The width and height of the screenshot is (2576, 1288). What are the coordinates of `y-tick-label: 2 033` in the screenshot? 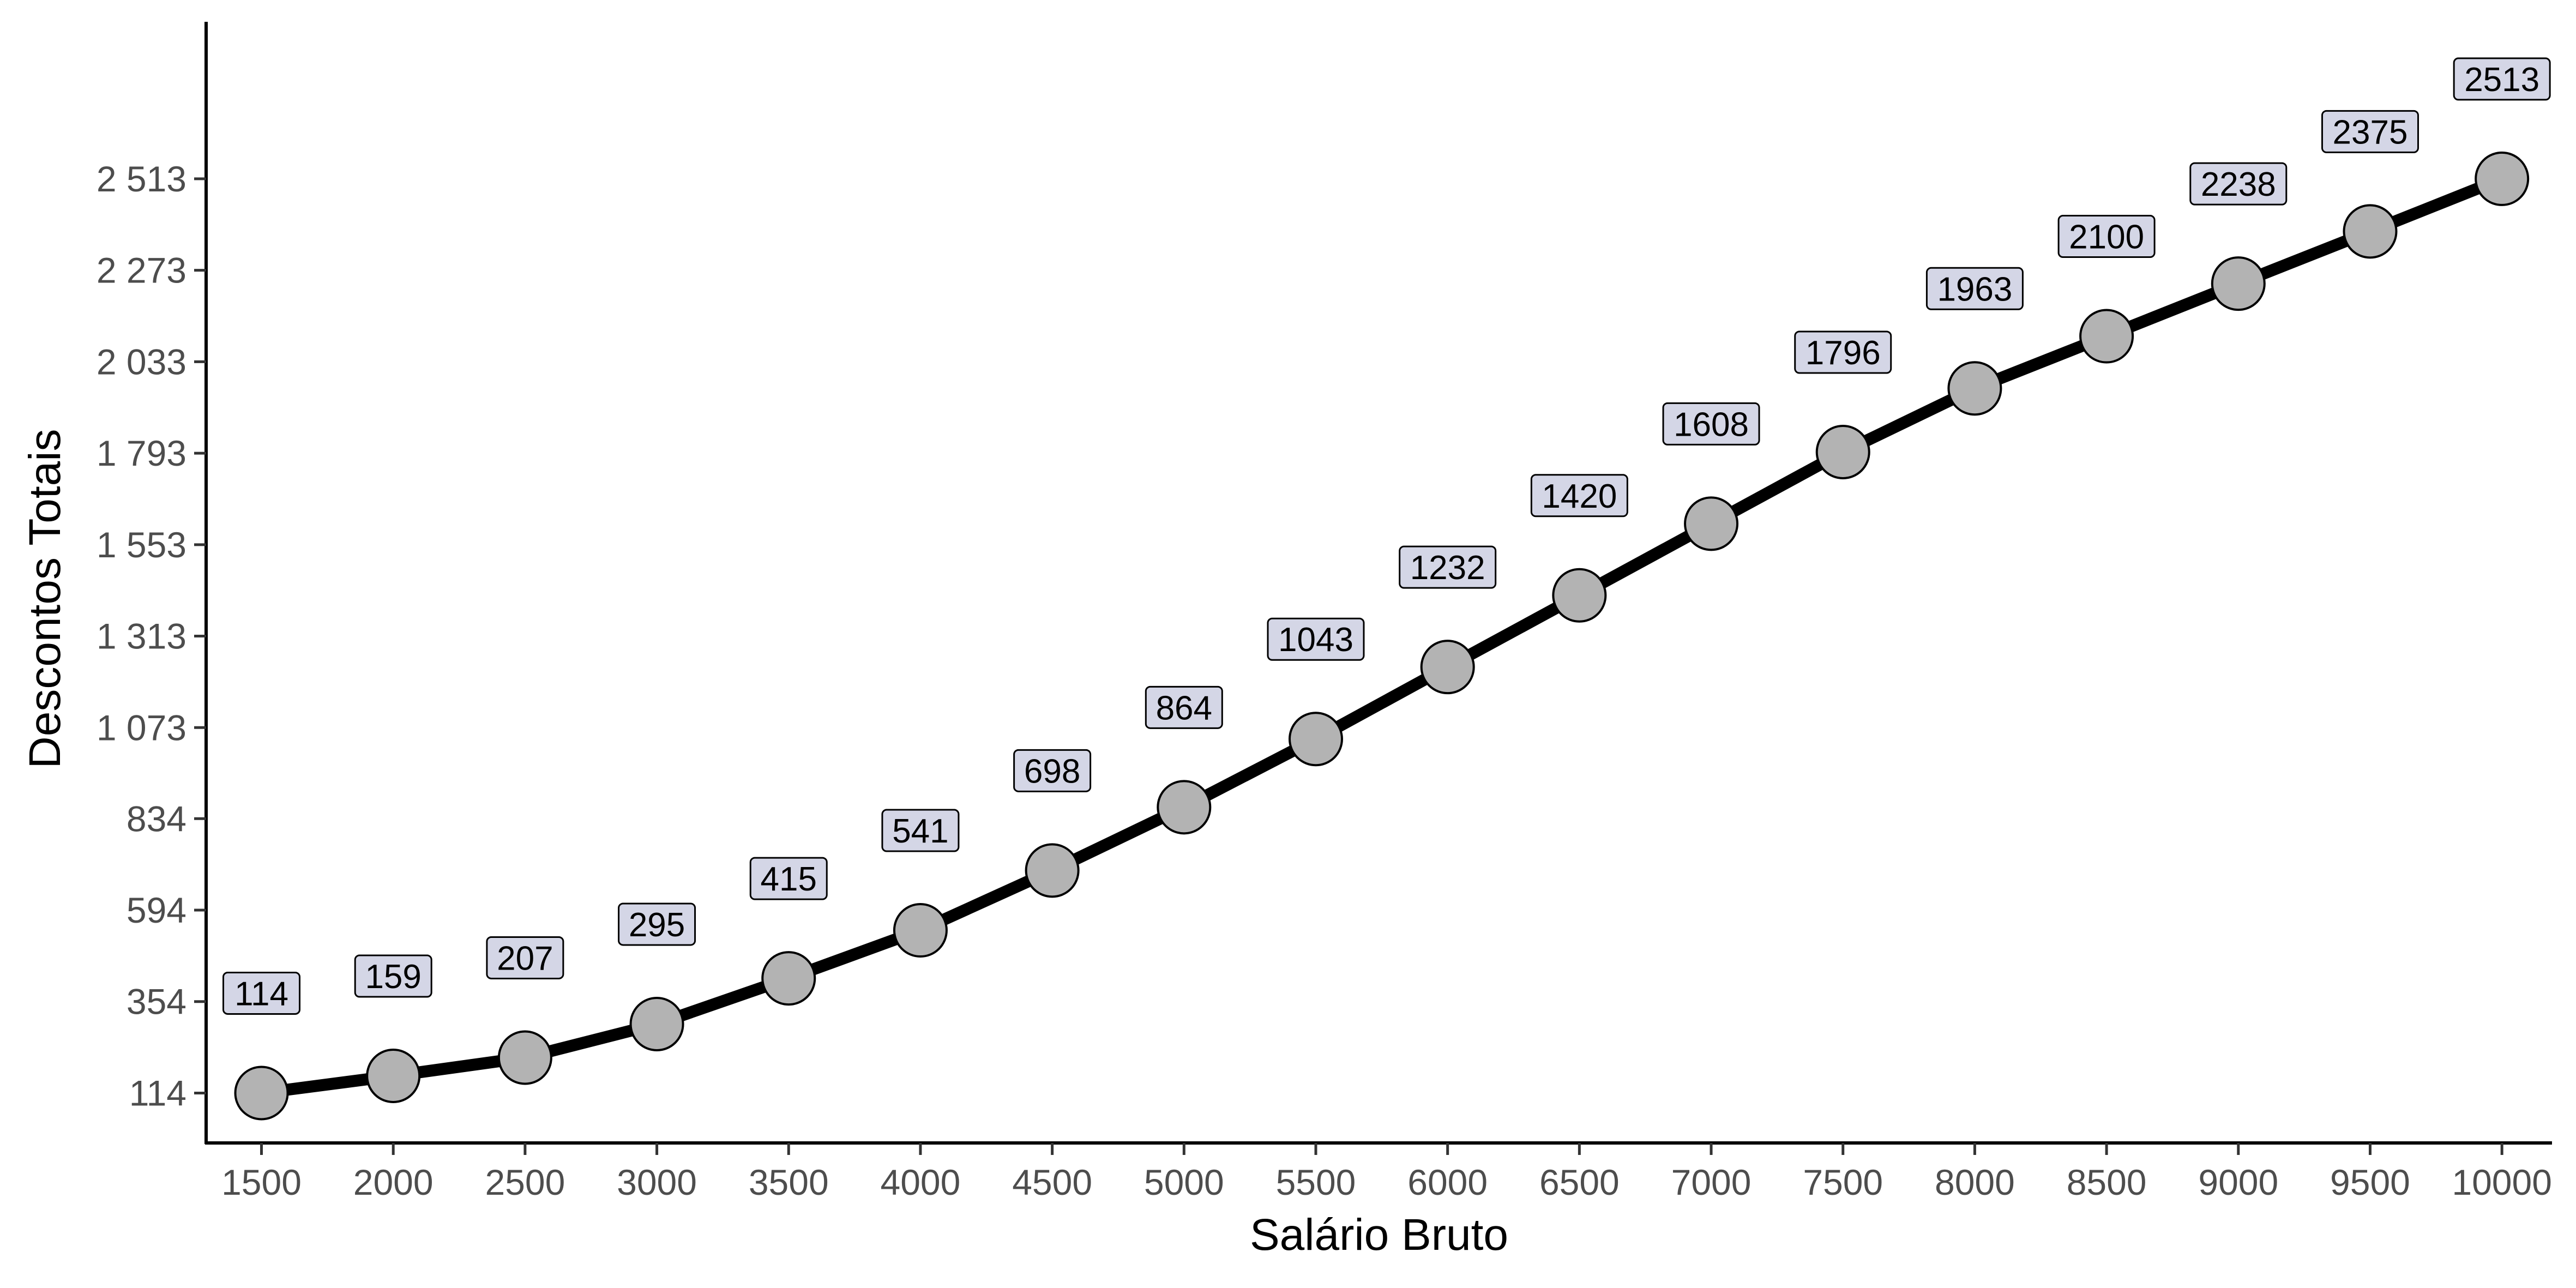 It's located at (141, 361).